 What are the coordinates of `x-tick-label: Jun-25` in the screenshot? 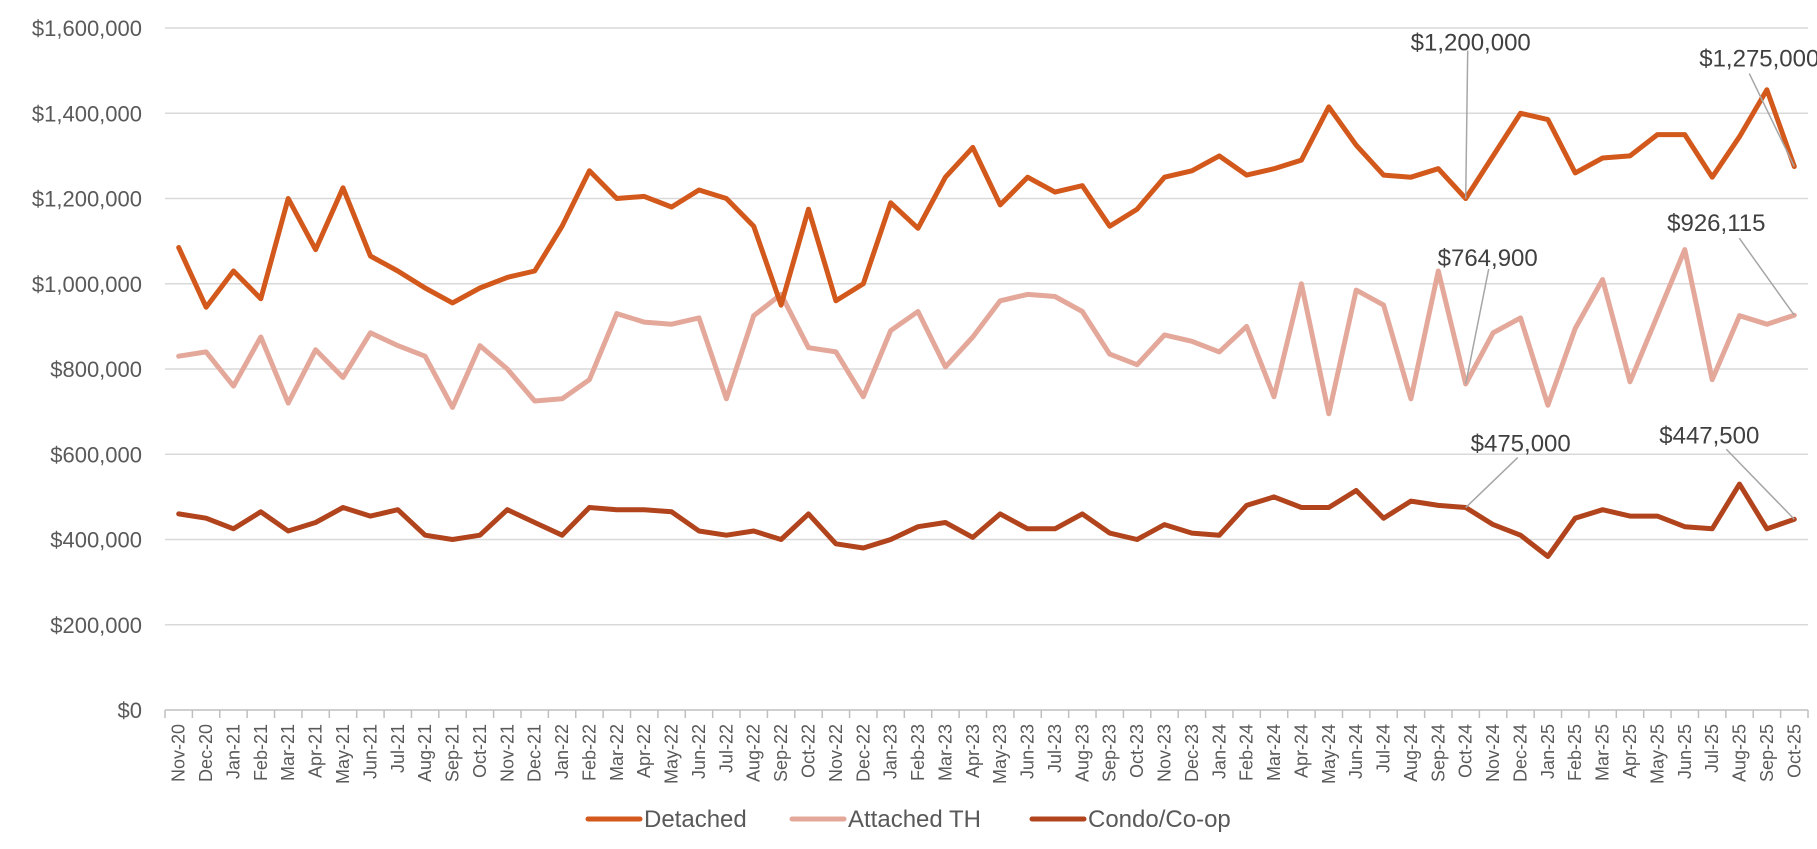 It's located at (1685, 751).